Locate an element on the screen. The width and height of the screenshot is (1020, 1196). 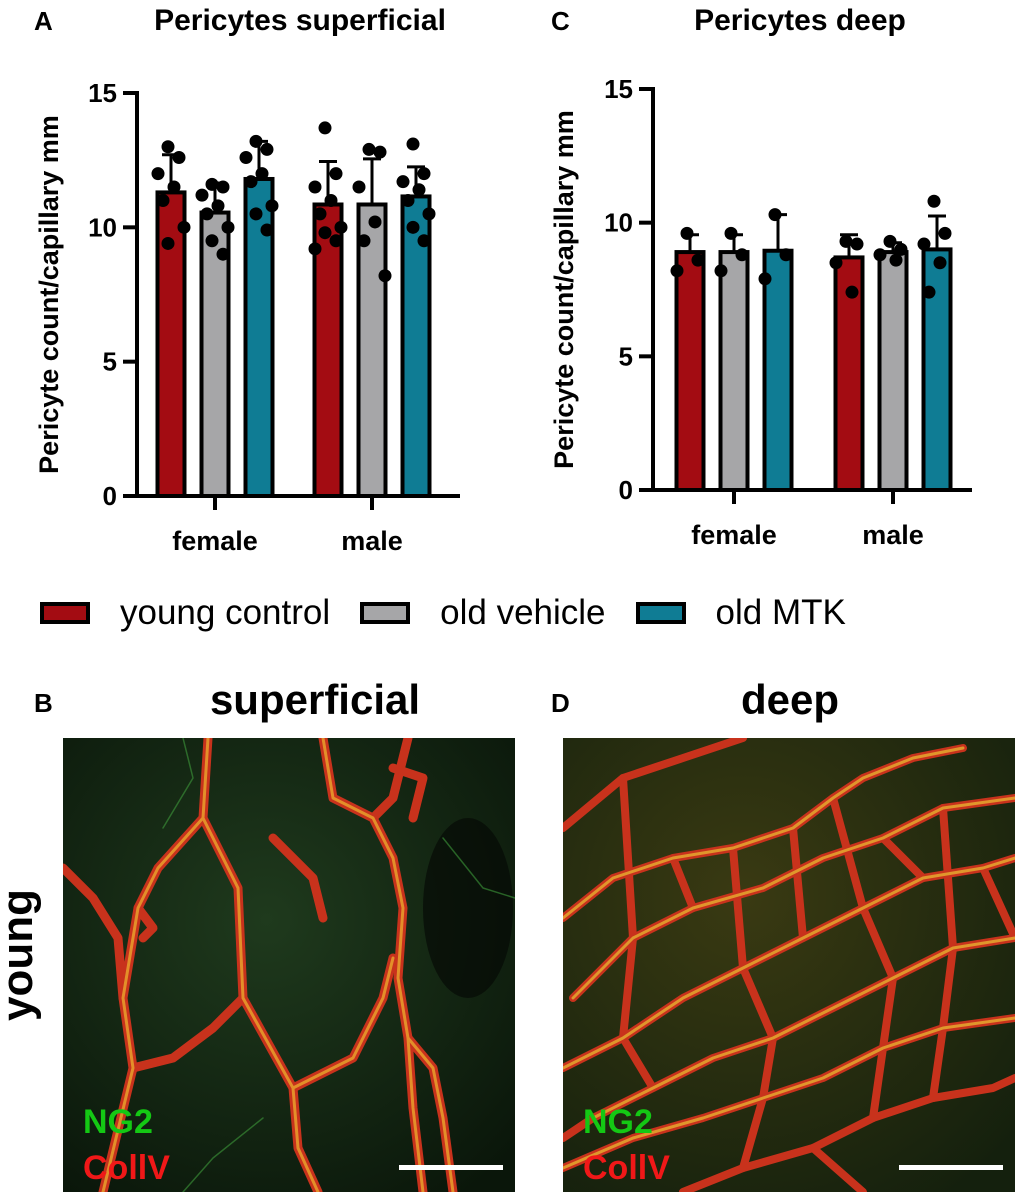
legend-item-old-mtk: old MTK is located at coordinates (740, 613).